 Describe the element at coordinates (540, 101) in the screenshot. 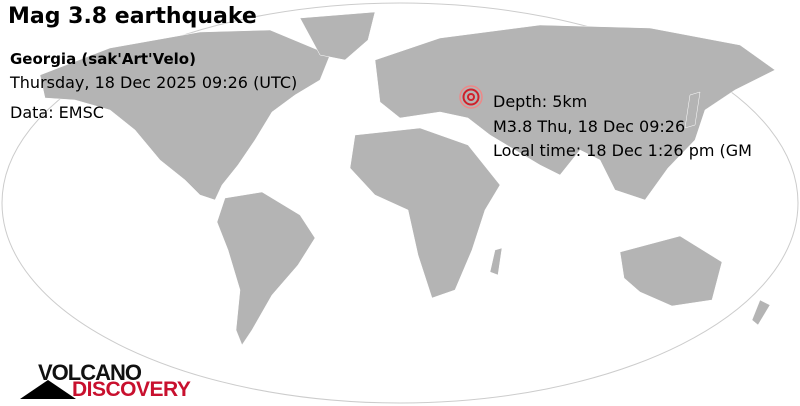

I see `depth-label: Depth: 5km` at that location.